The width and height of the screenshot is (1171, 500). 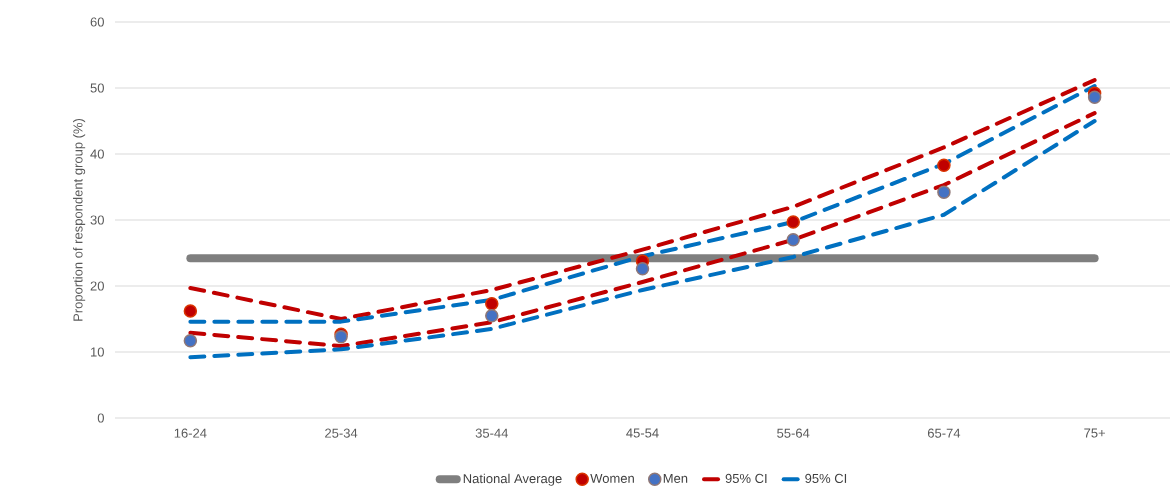 What do you see at coordinates (190, 433) in the screenshot?
I see `x-tick-label: 16-24` at bounding box center [190, 433].